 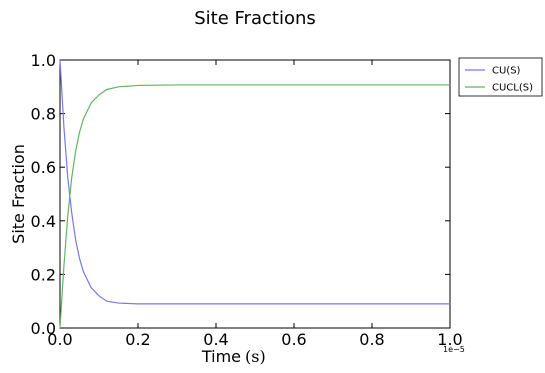 I want to click on y-axis-label: Site Fraction, so click(x=18, y=194).